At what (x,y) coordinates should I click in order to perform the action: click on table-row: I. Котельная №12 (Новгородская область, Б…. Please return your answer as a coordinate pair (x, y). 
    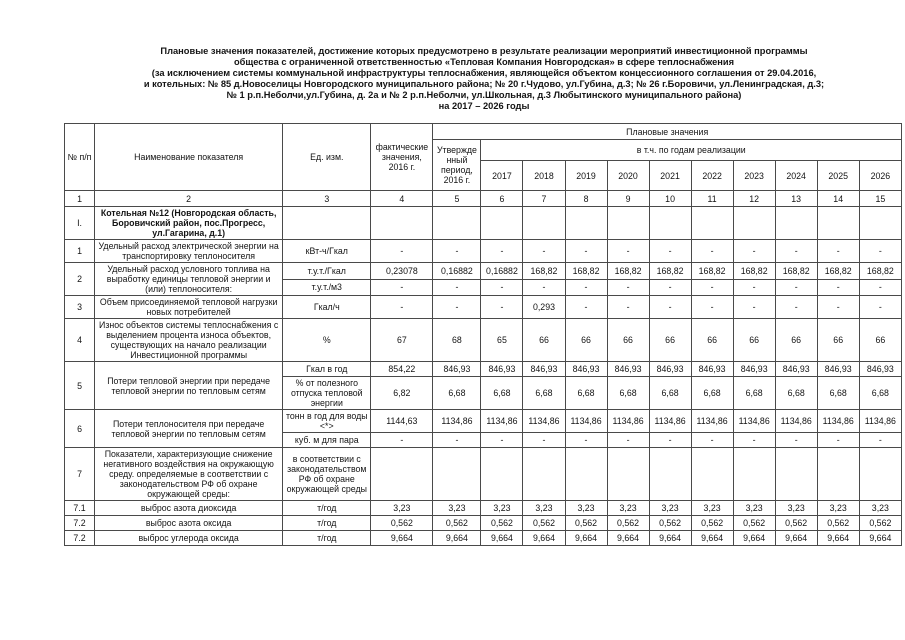
    Looking at the image, I should click on (483, 223).